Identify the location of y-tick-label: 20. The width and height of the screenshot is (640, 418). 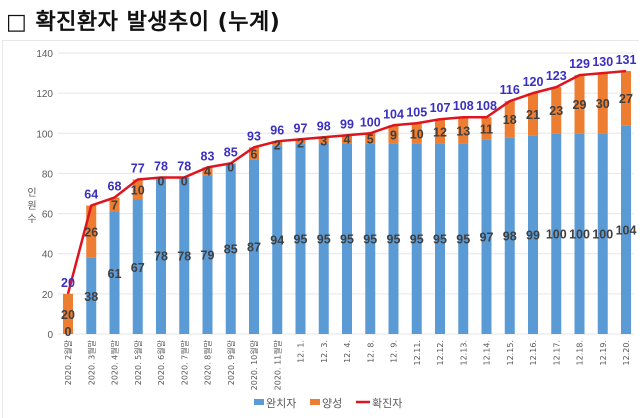
(48, 295).